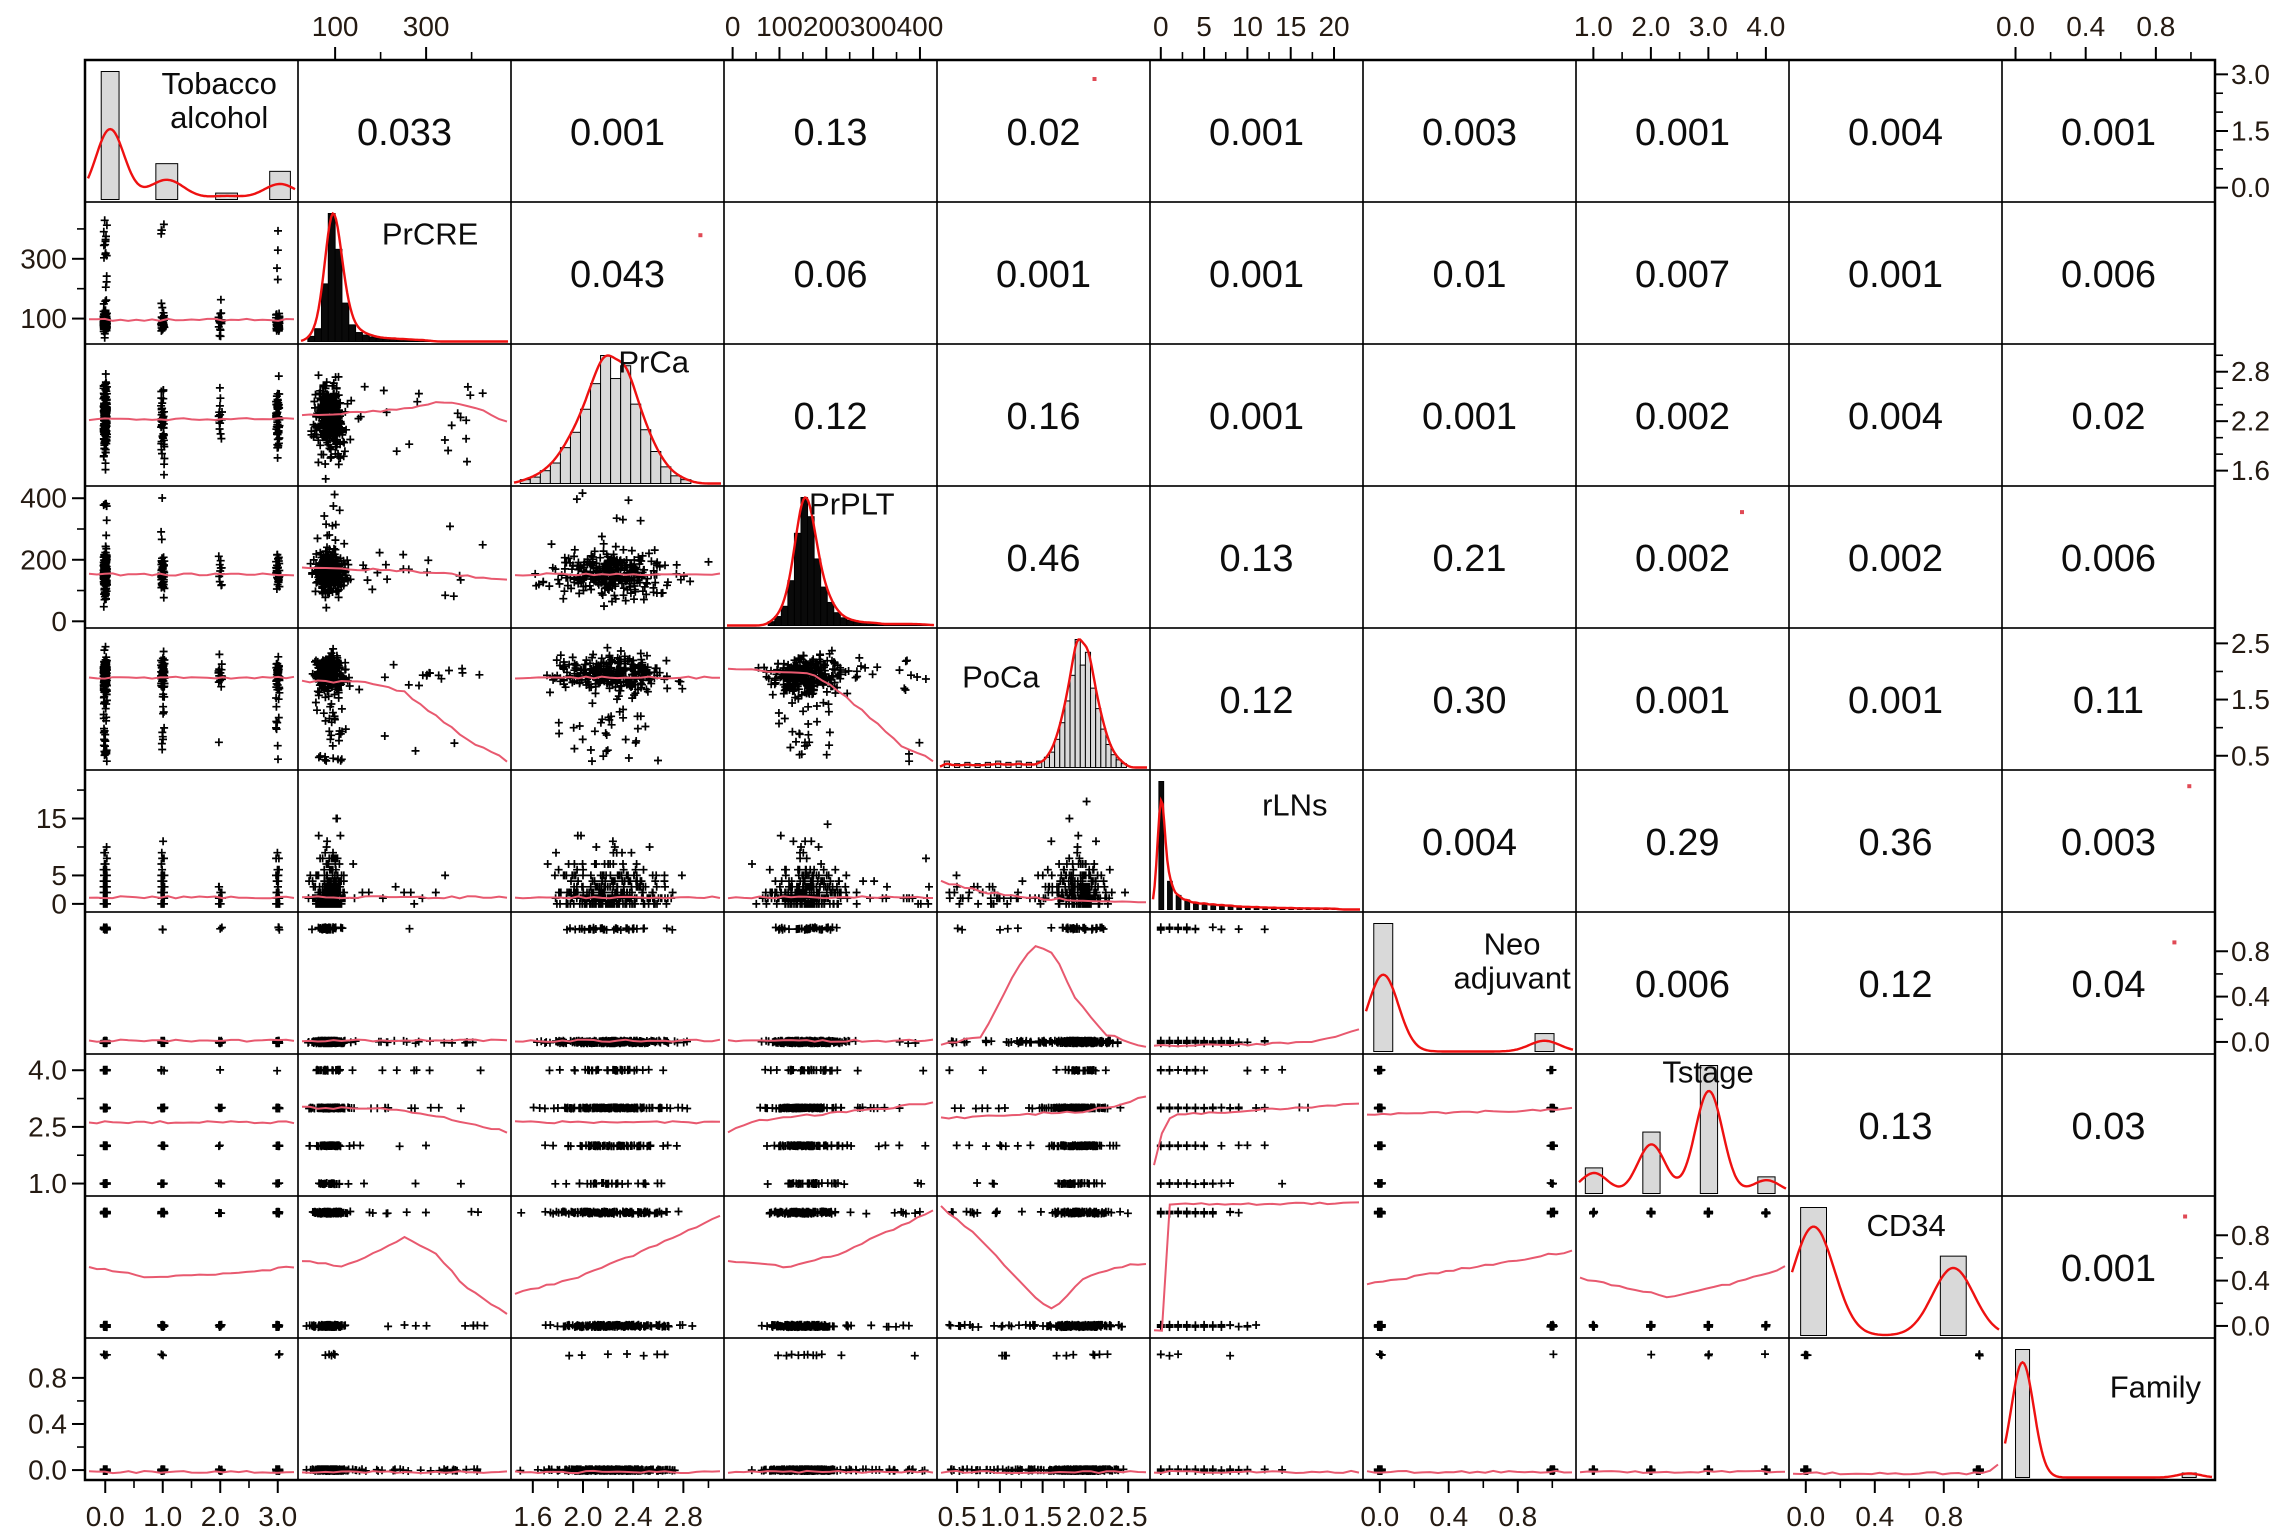  I want to click on cell-r10c1, so click(191, 1412).